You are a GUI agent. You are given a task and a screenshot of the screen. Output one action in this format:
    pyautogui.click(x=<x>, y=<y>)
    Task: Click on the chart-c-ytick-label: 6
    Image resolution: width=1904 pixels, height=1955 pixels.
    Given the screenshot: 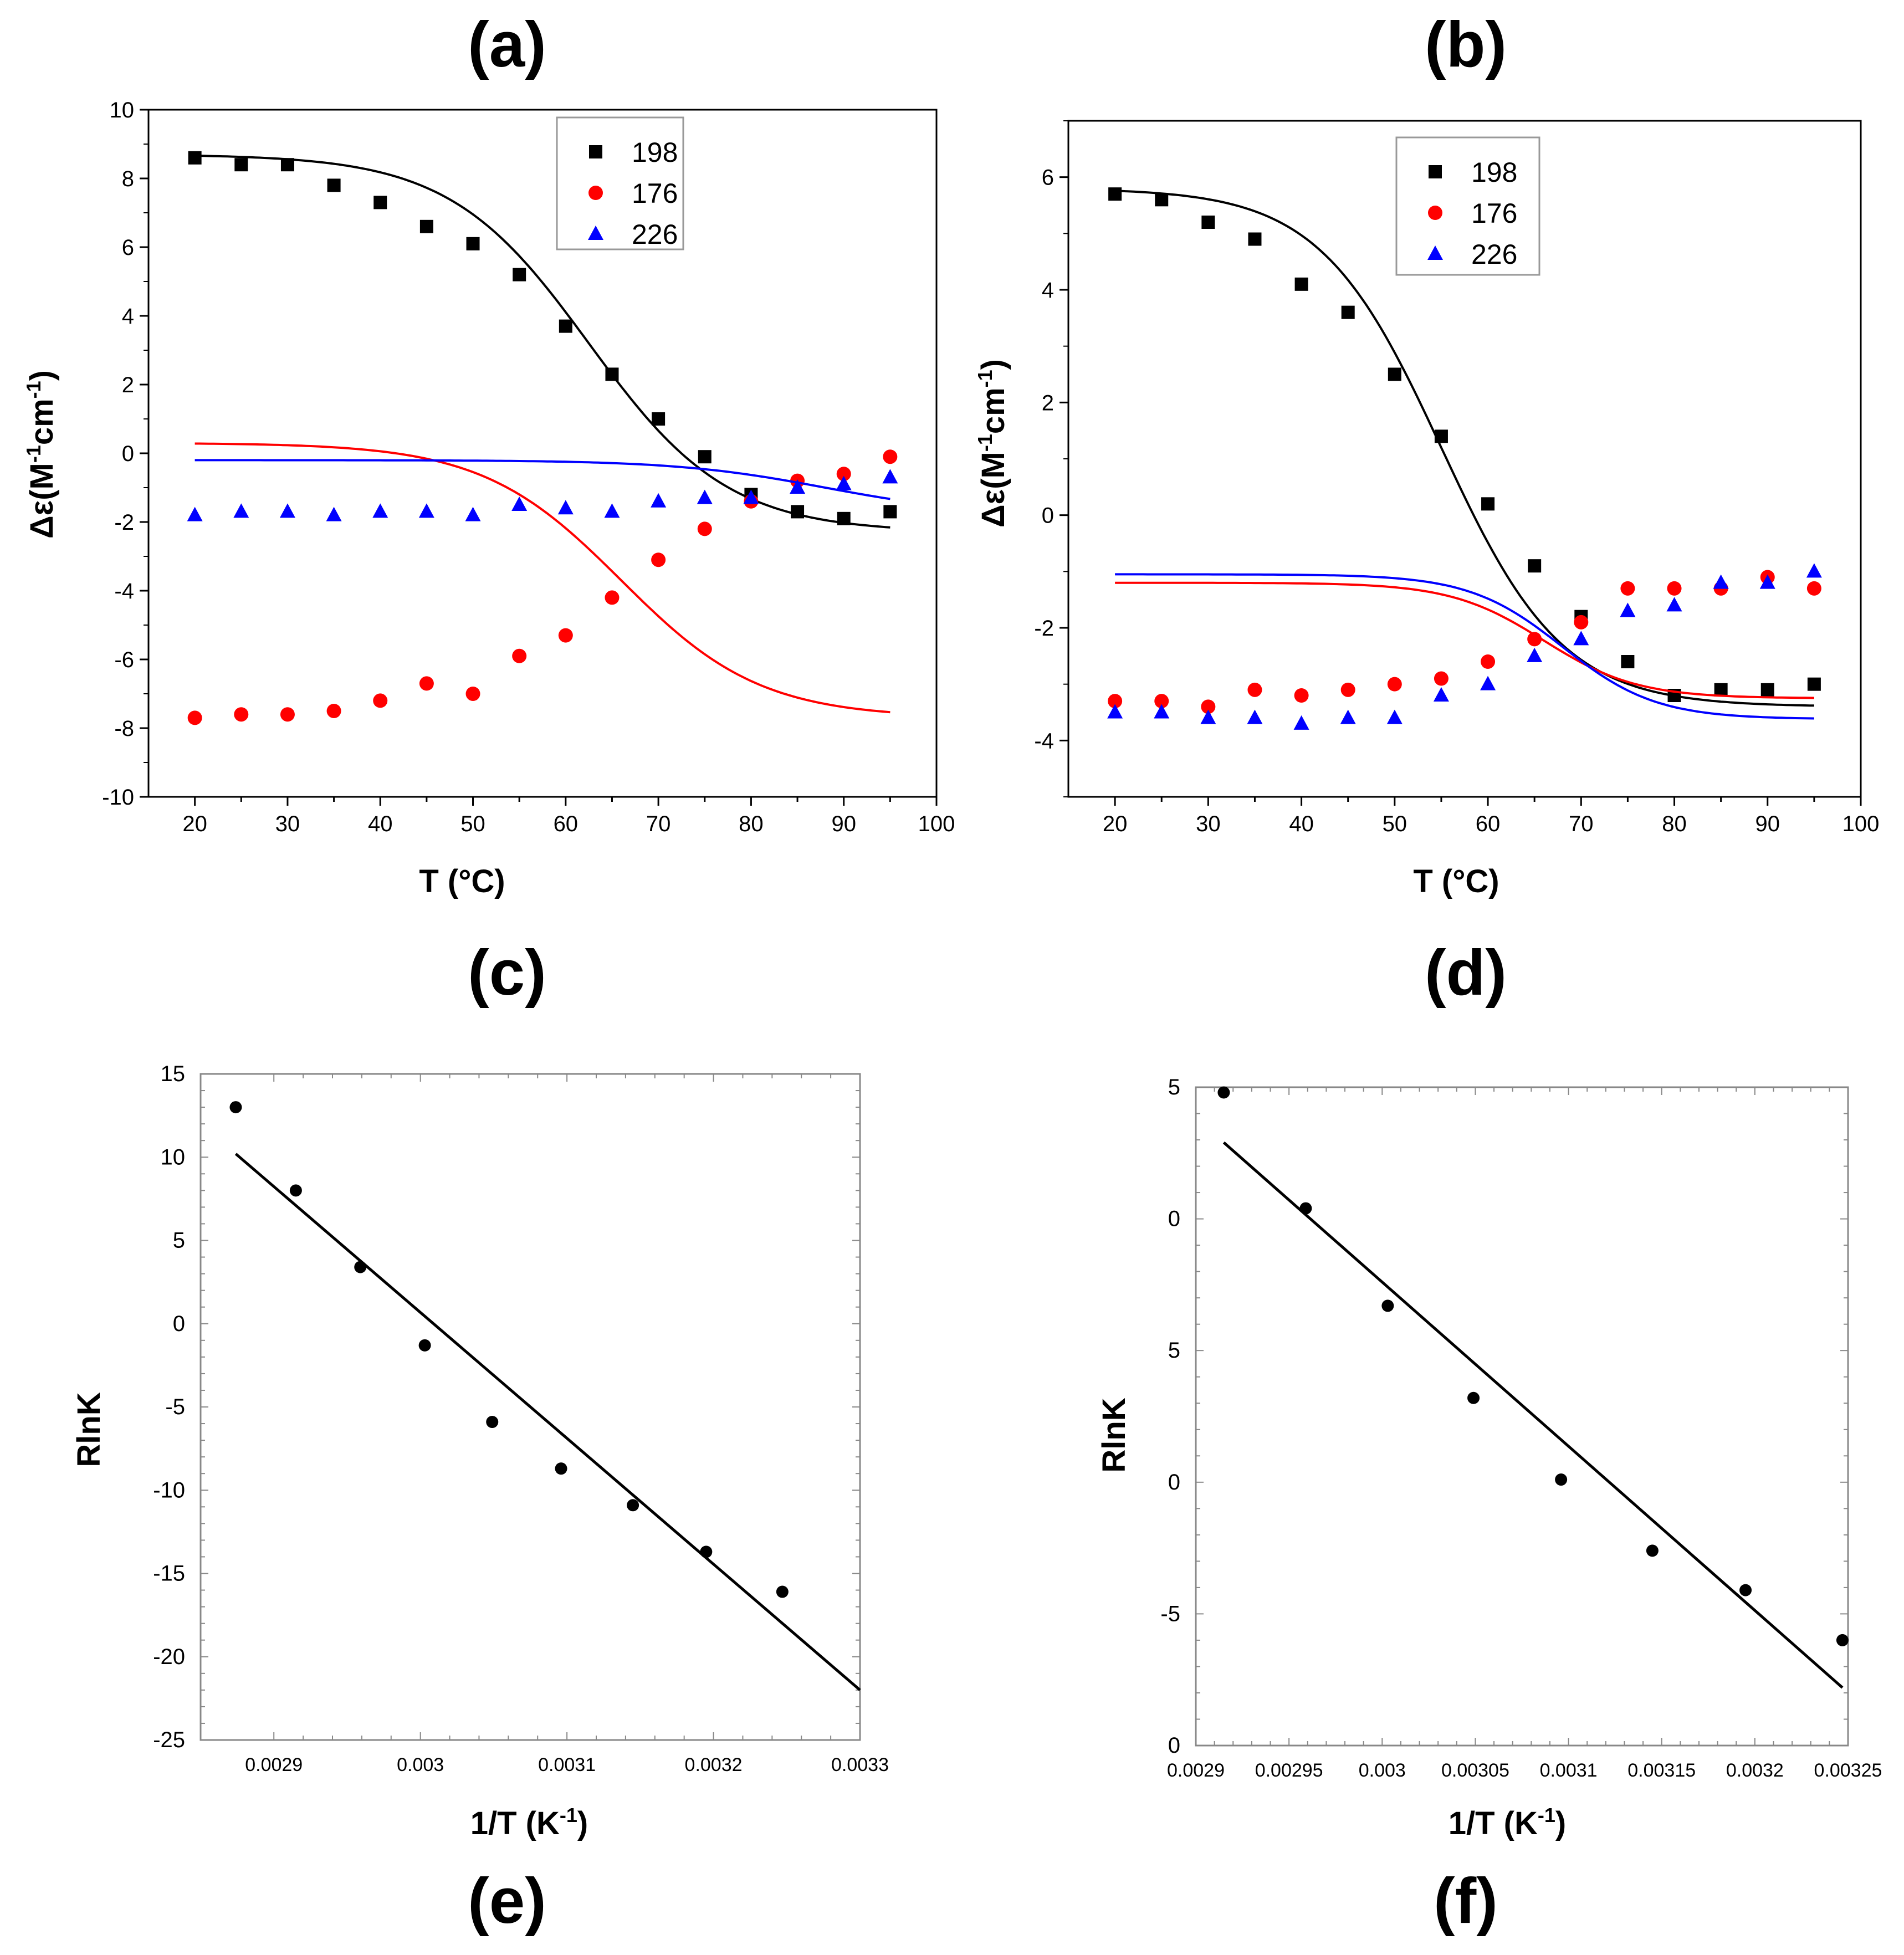 What is the action you would take?
    pyautogui.click(x=128, y=248)
    